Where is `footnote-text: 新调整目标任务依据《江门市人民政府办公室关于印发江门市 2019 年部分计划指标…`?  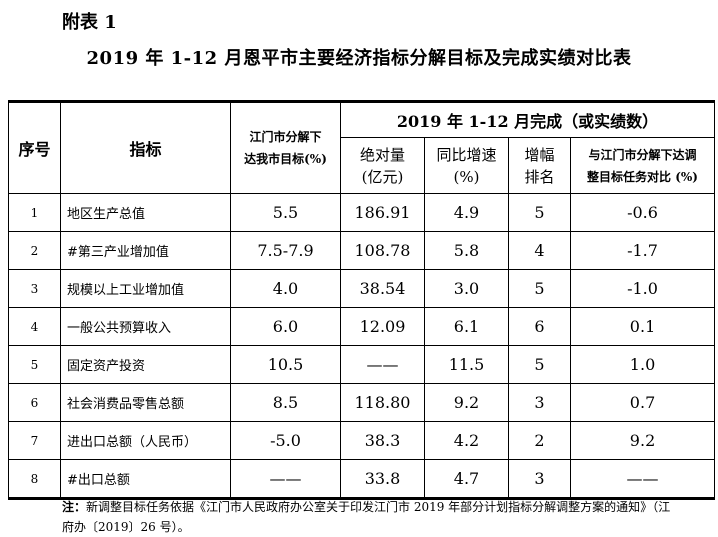
footnote-text: 新调整目标任务依据《江门市人民政府办公室关于印发江门市 2019 年部分计划指标… is located at coordinates (366, 517).